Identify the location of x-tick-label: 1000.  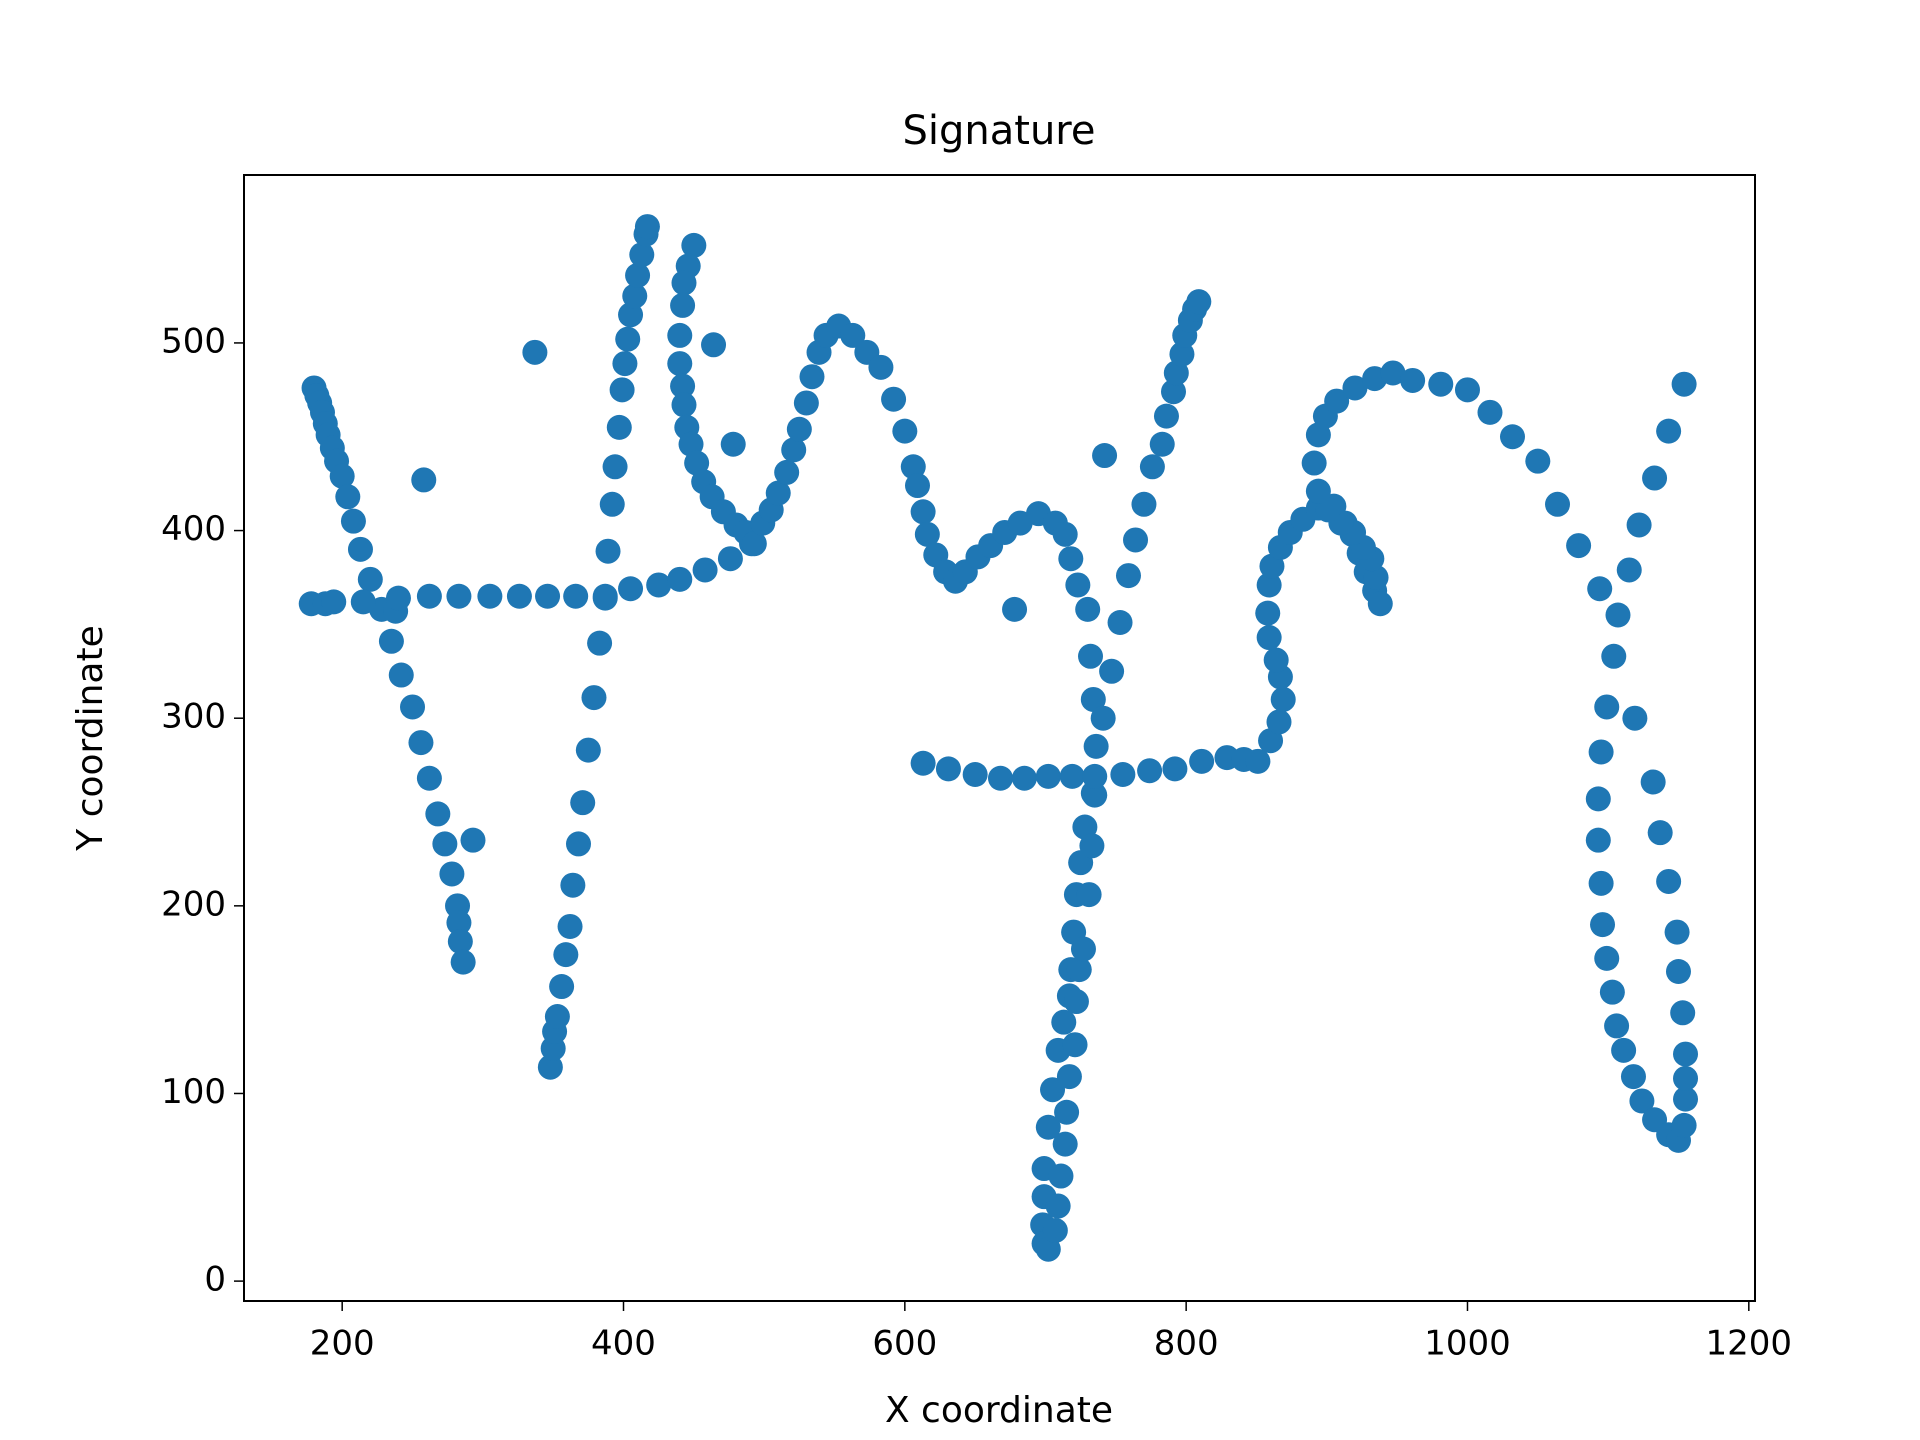
(1467, 1344).